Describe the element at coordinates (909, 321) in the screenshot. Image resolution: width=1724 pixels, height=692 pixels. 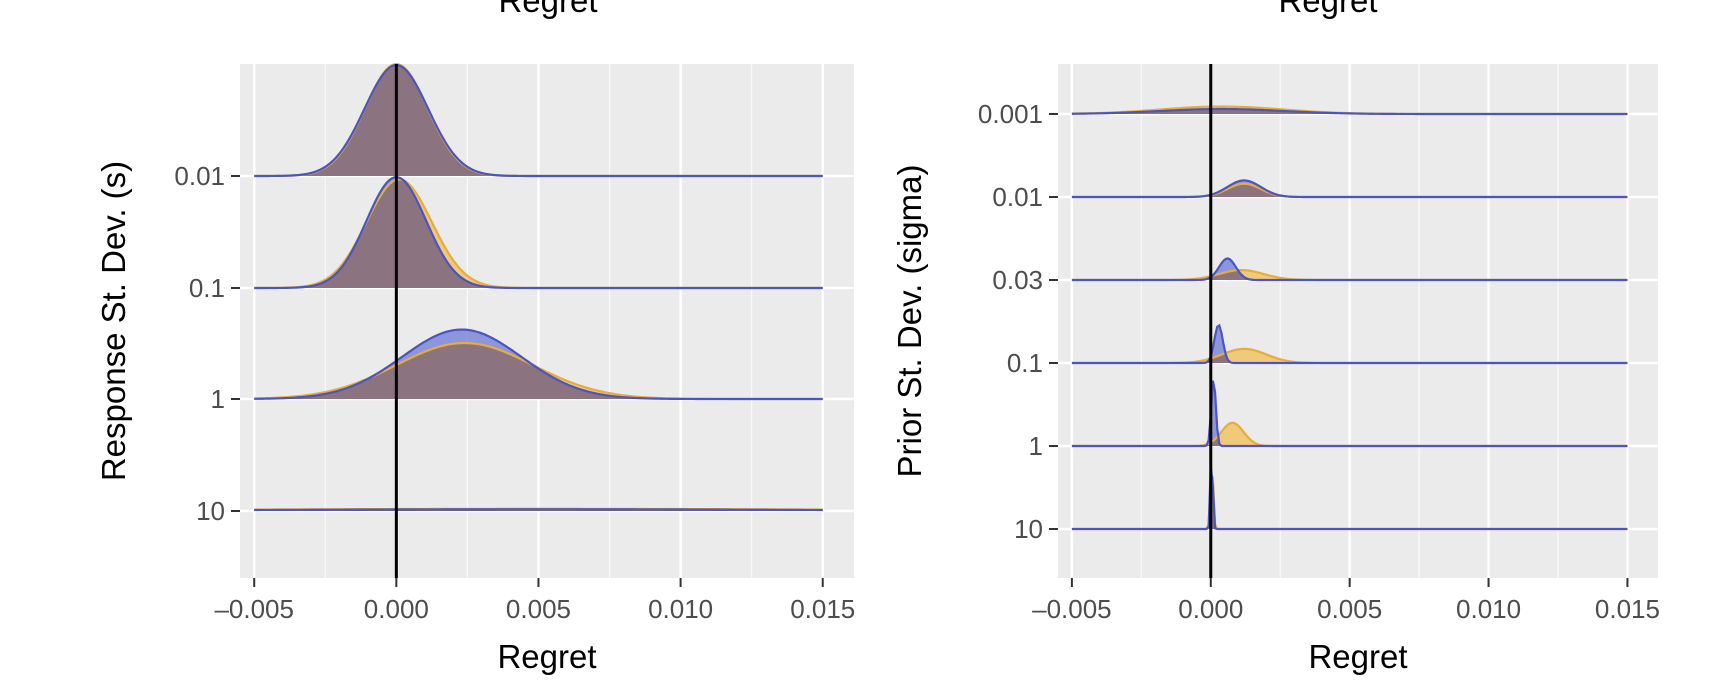
I see `y-axis-title: Prior St. Dev. (sigma)` at that location.